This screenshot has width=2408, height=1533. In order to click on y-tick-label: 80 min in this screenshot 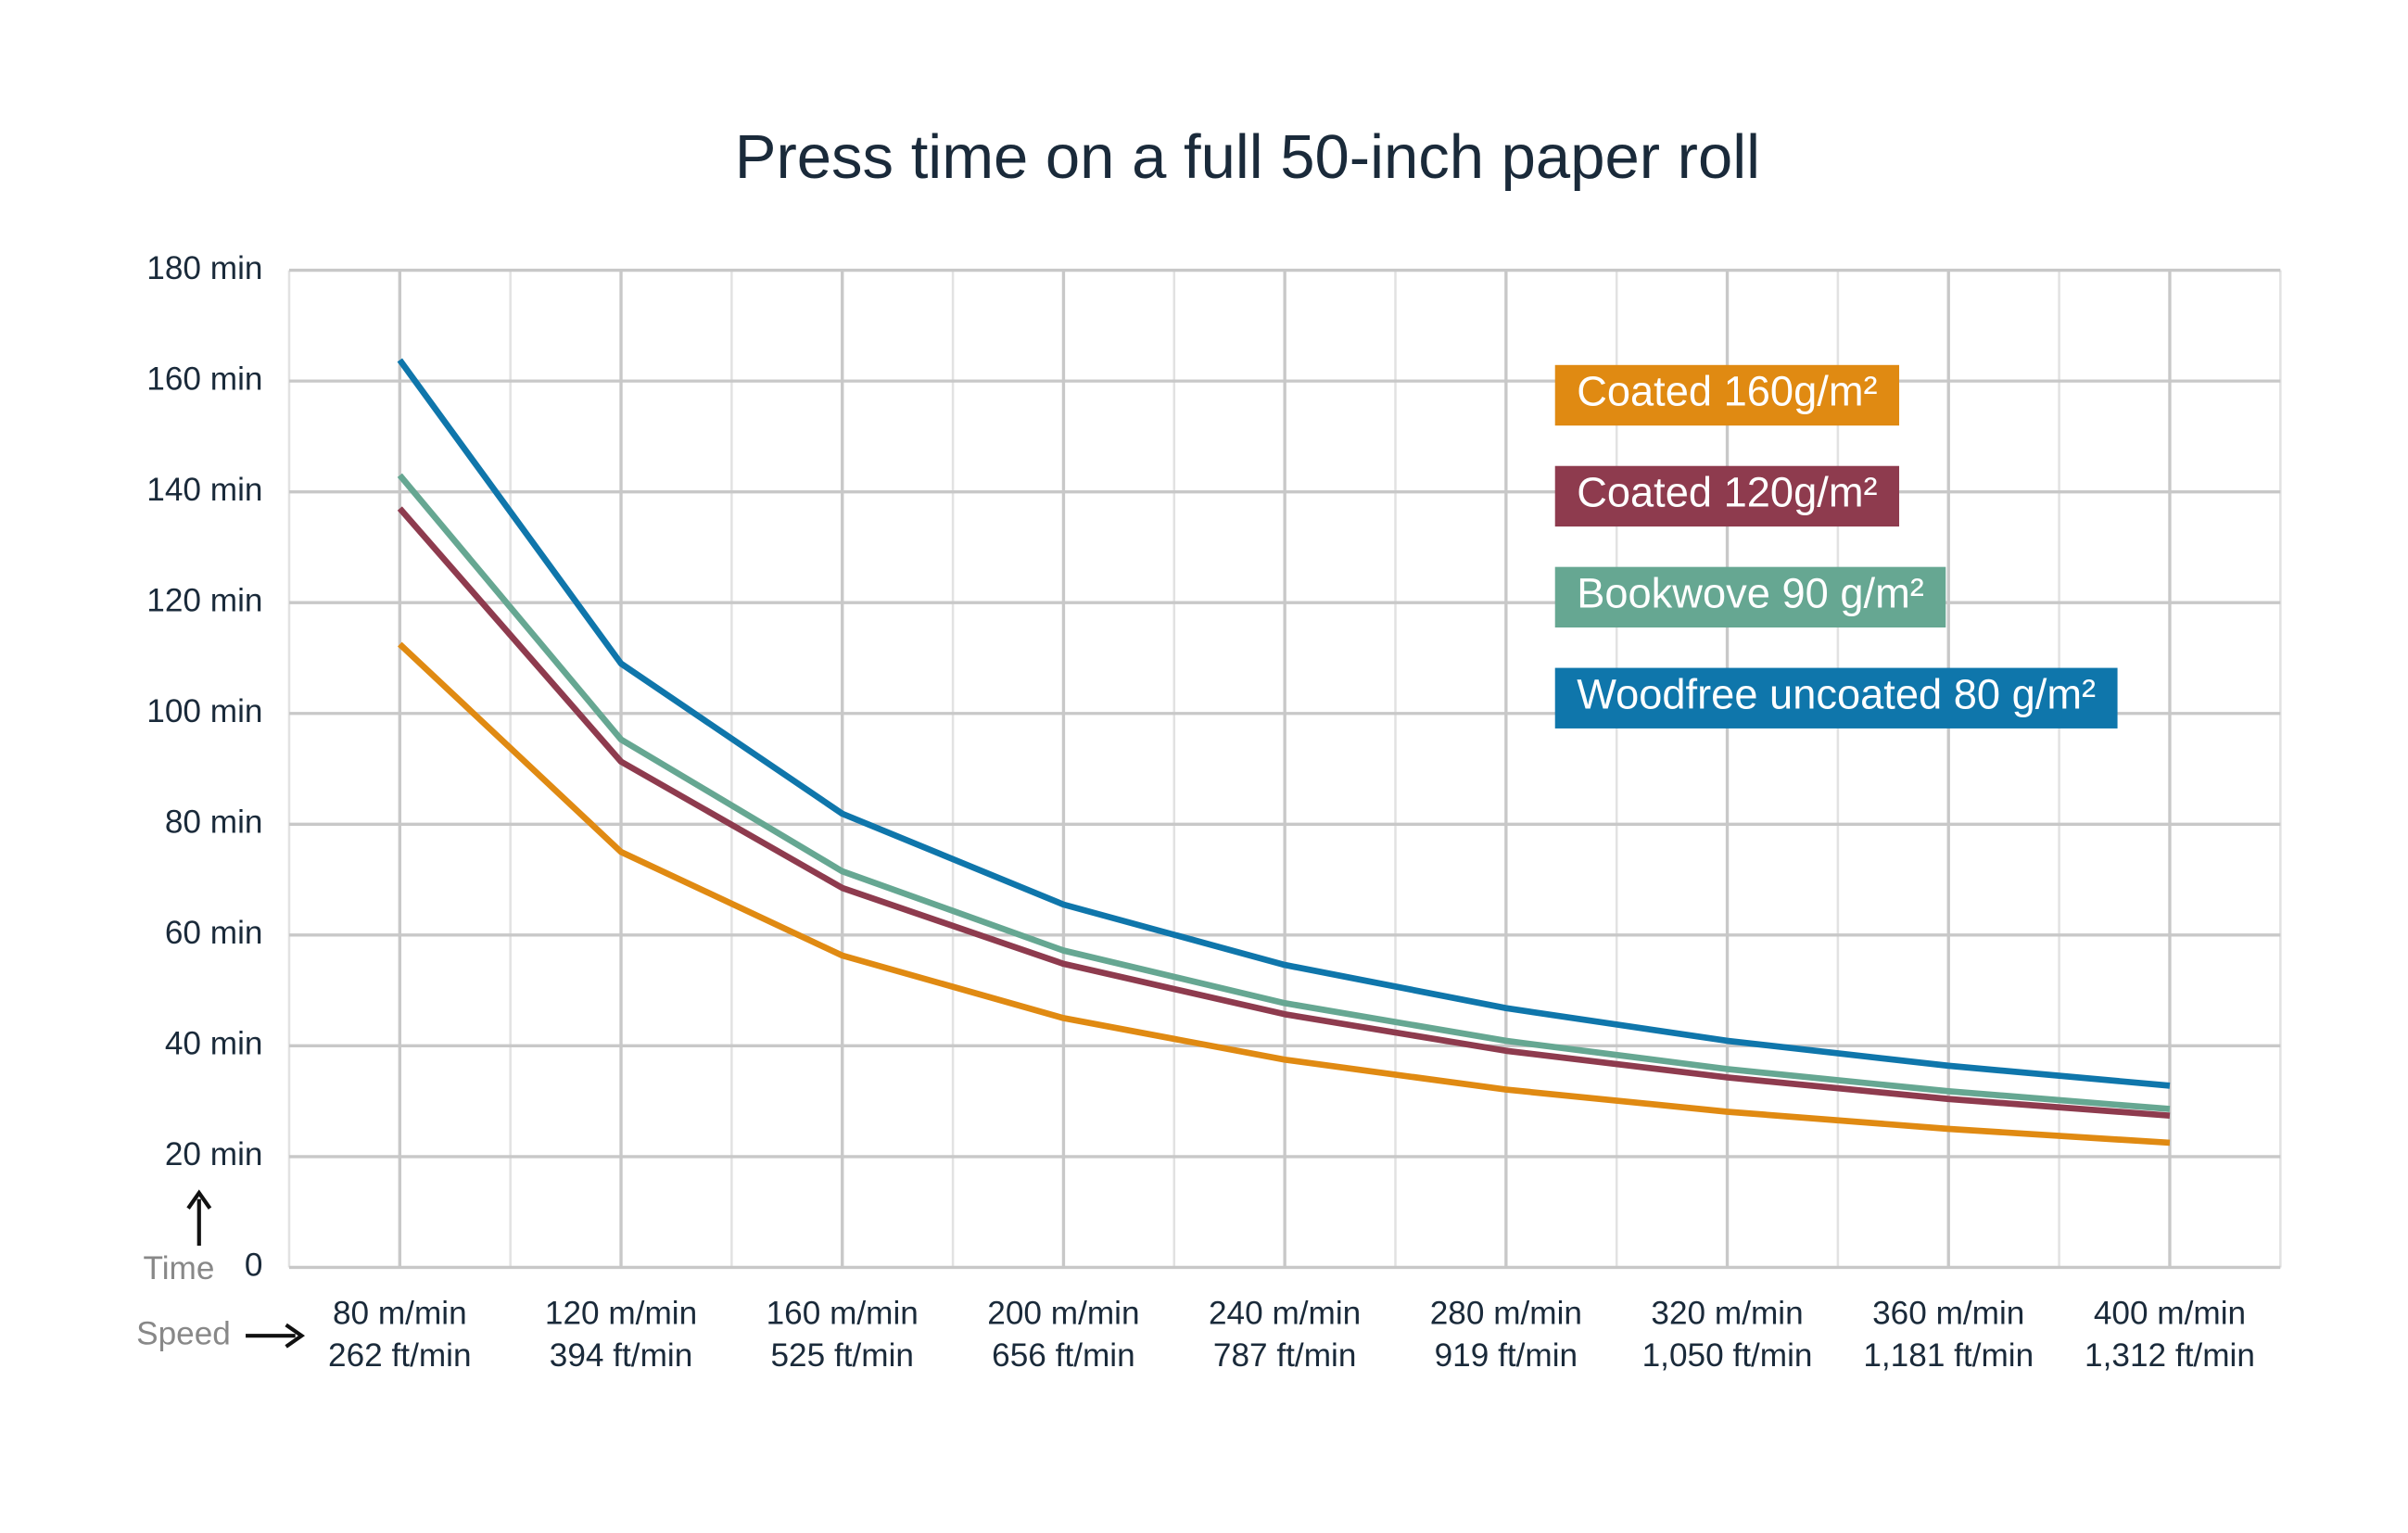, I will do `click(214, 823)`.